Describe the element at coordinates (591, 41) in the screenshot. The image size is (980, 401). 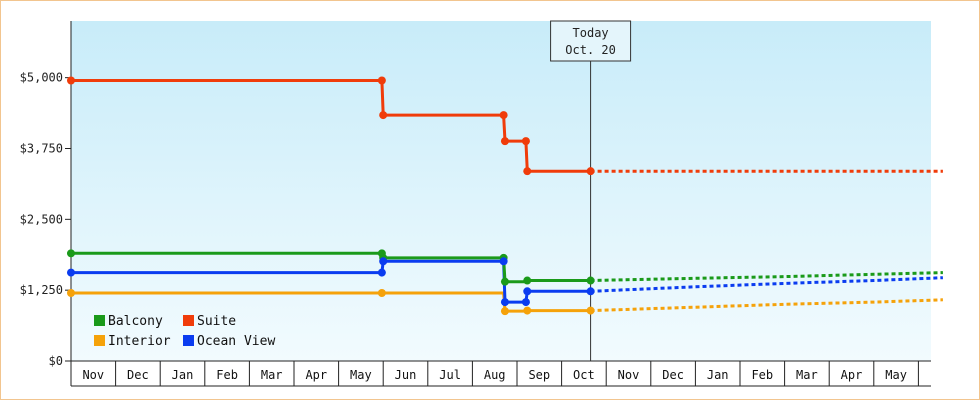
I see `today-box` at that location.